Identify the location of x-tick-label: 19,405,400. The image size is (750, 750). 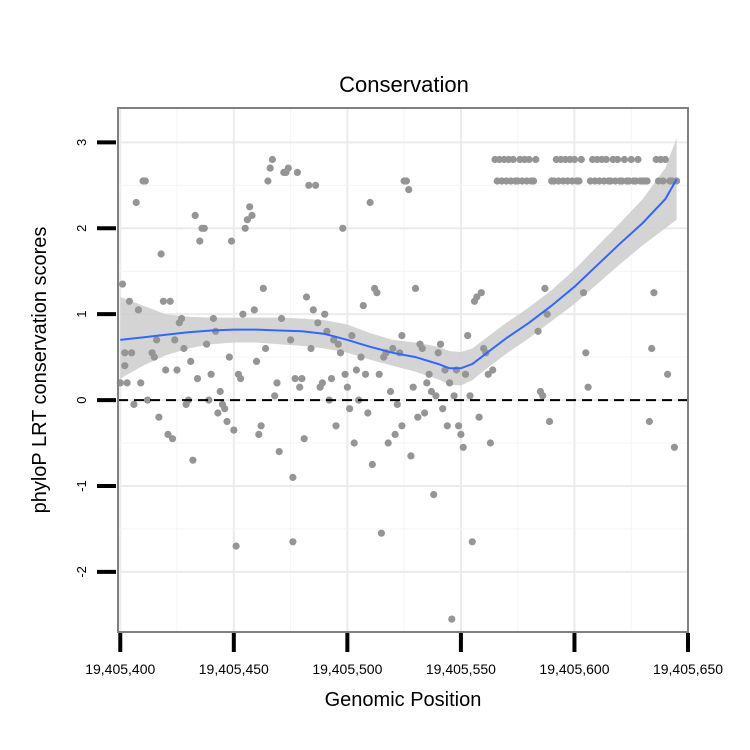
(120, 669).